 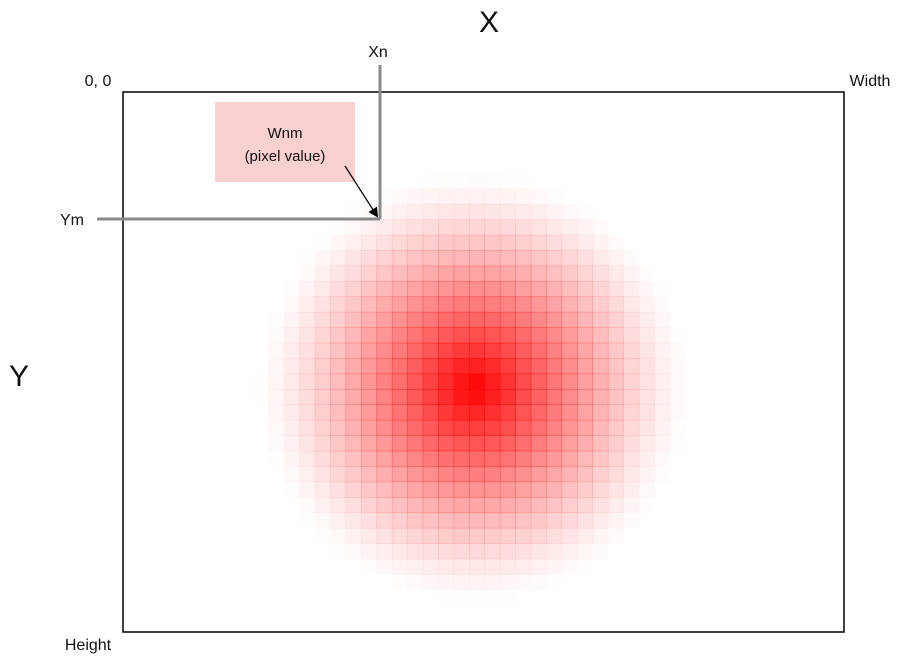 I want to click on pixel-value-label-caption: (pixel value), so click(x=285, y=156).